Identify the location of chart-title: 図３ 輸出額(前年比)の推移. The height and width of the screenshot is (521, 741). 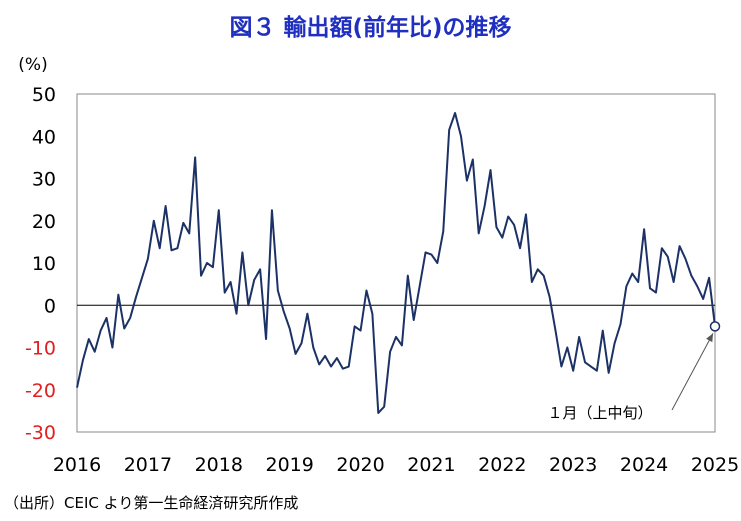
(370, 28).